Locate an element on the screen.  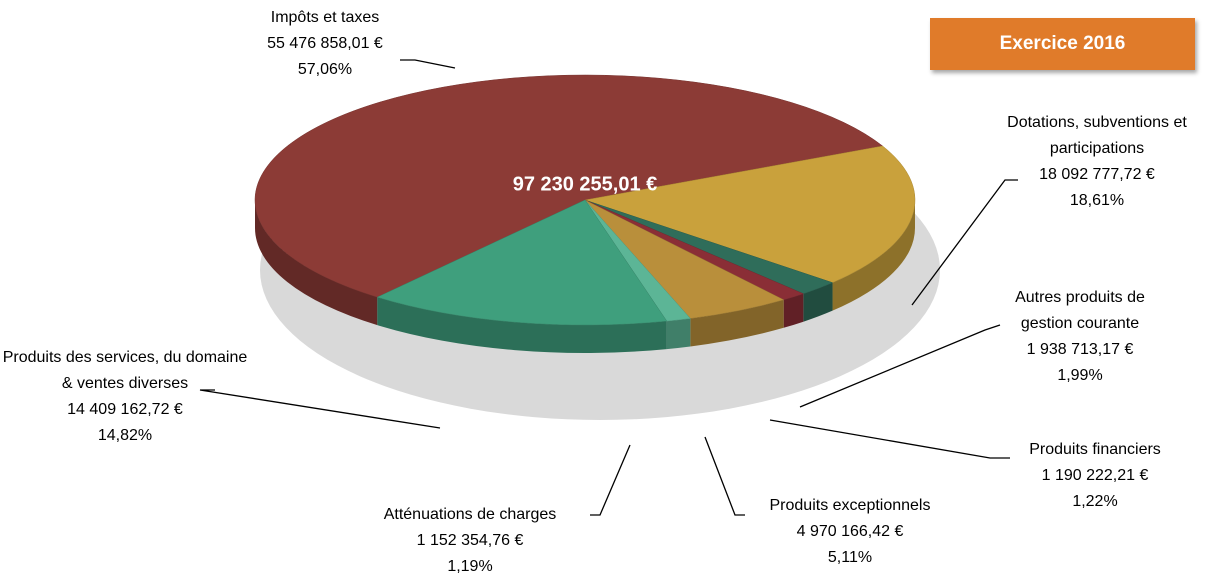
label-name: Produits exceptionnels is located at coordinates (850, 505).